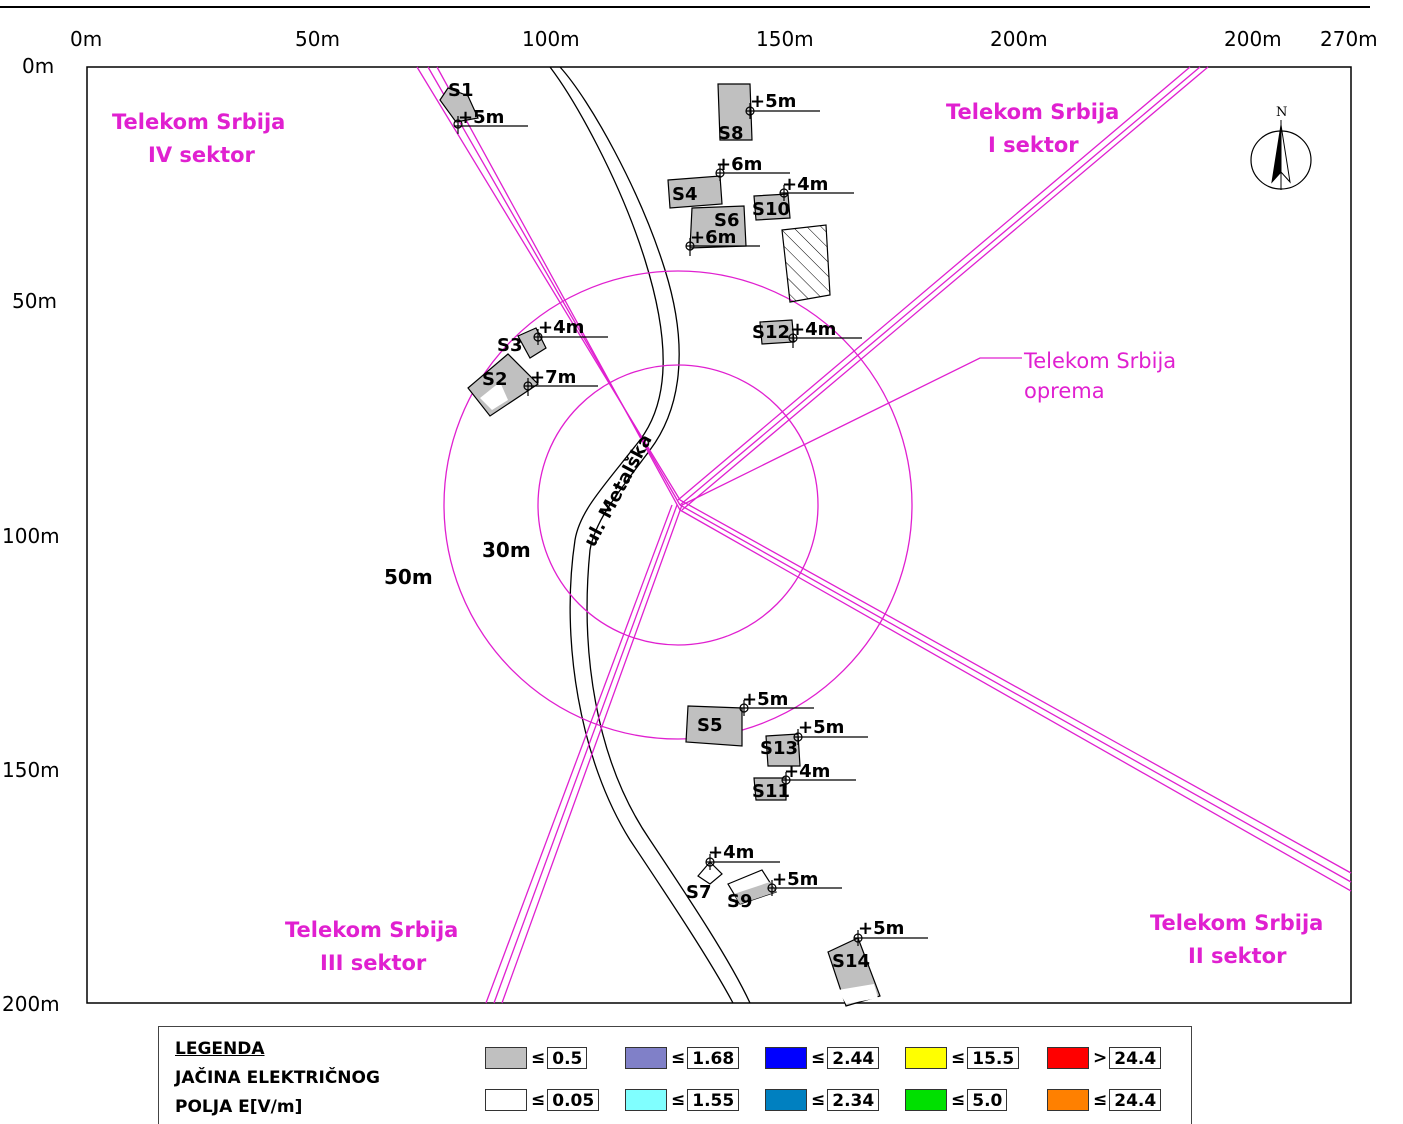 Image resolution: width=1403 pixels, height=1124 pixels. I want to click on legend-item: ≤0.05, so click(542, 1100).